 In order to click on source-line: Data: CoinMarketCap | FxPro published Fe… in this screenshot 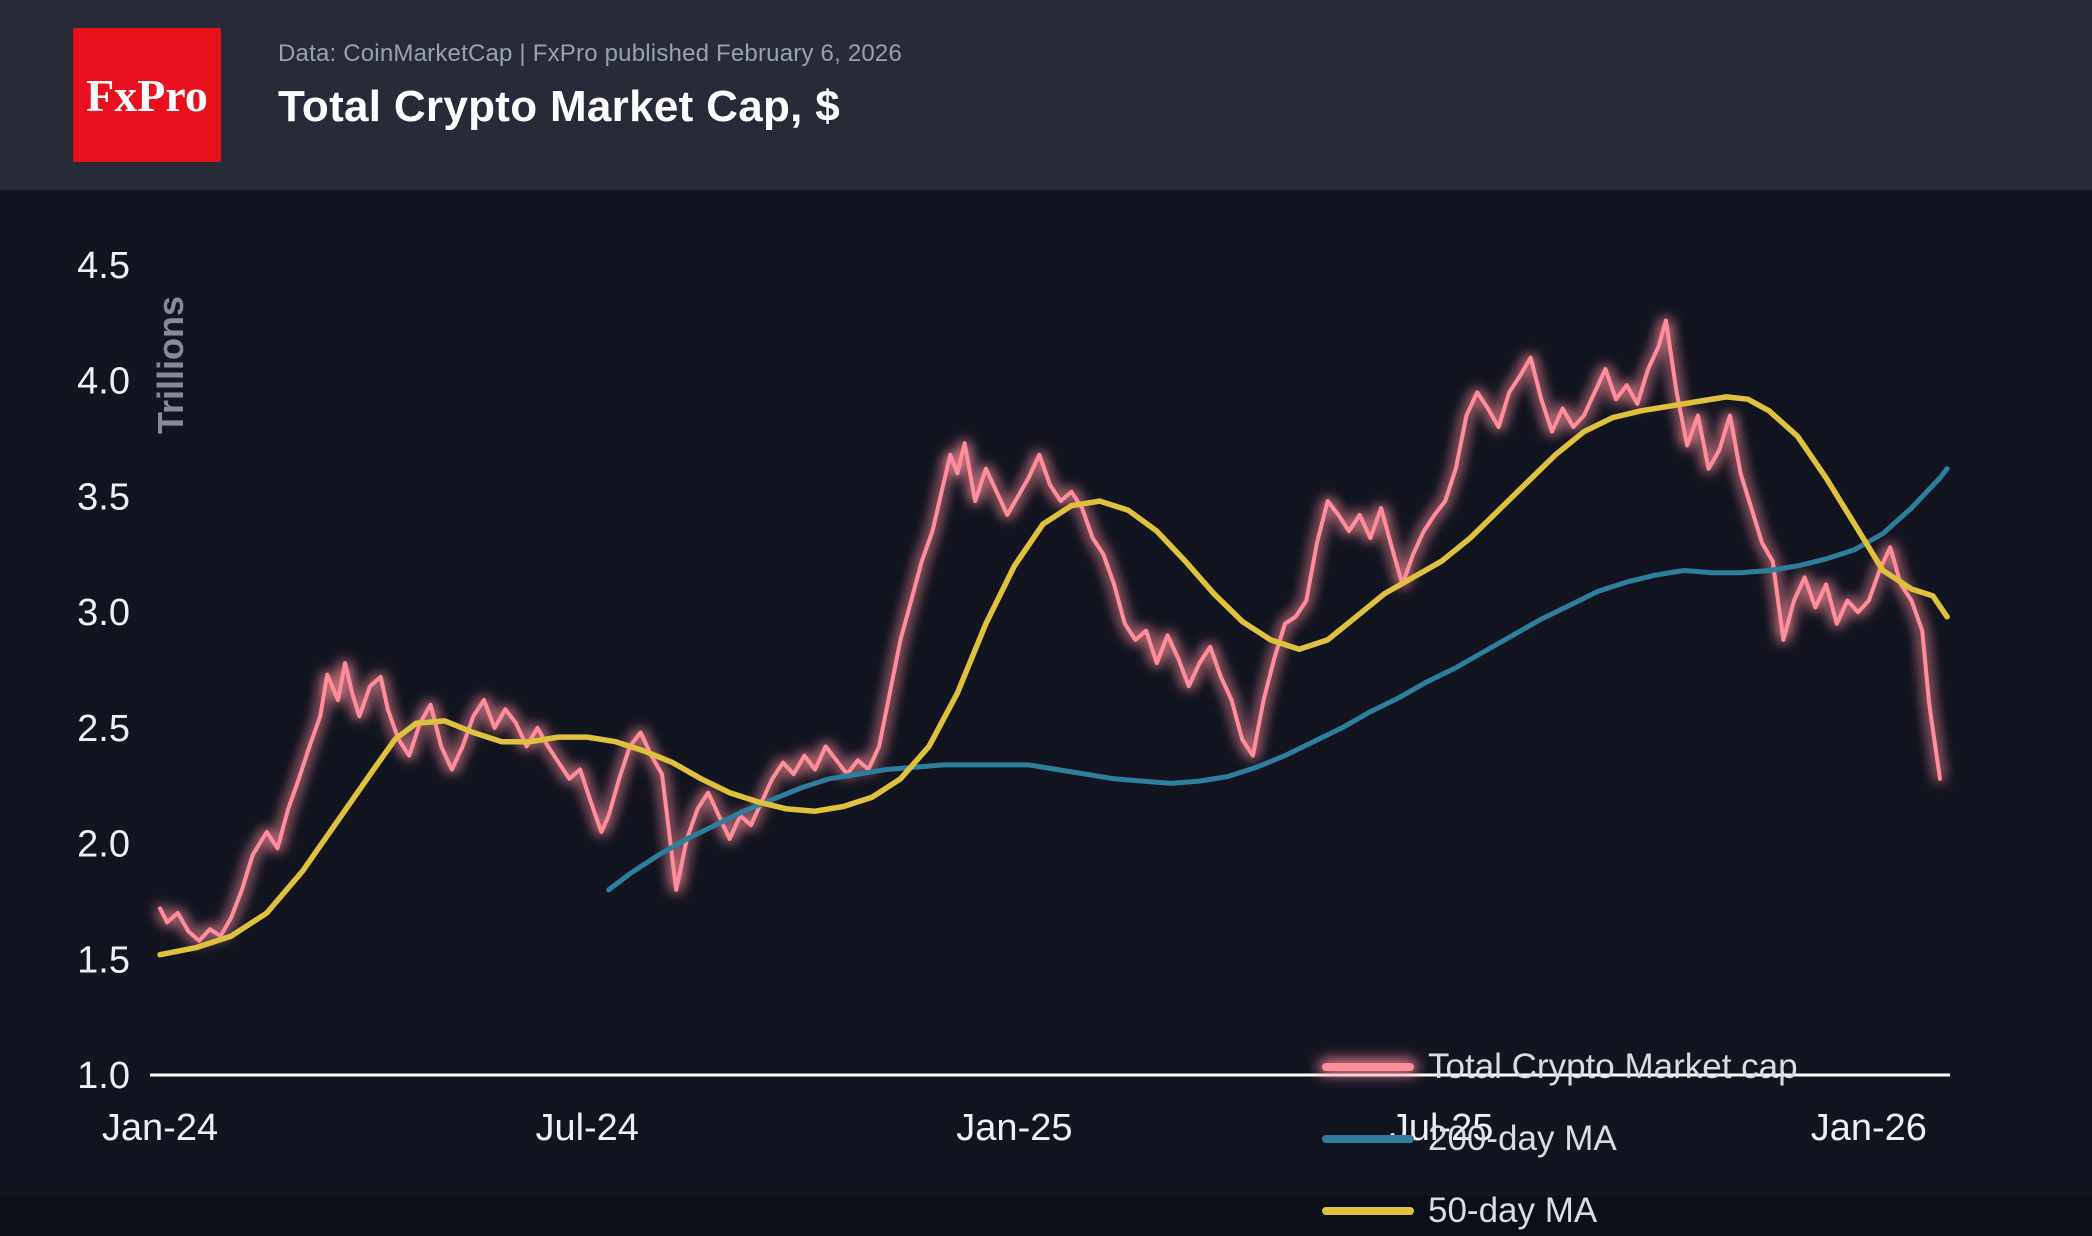, I will do `click(590, 53)`.